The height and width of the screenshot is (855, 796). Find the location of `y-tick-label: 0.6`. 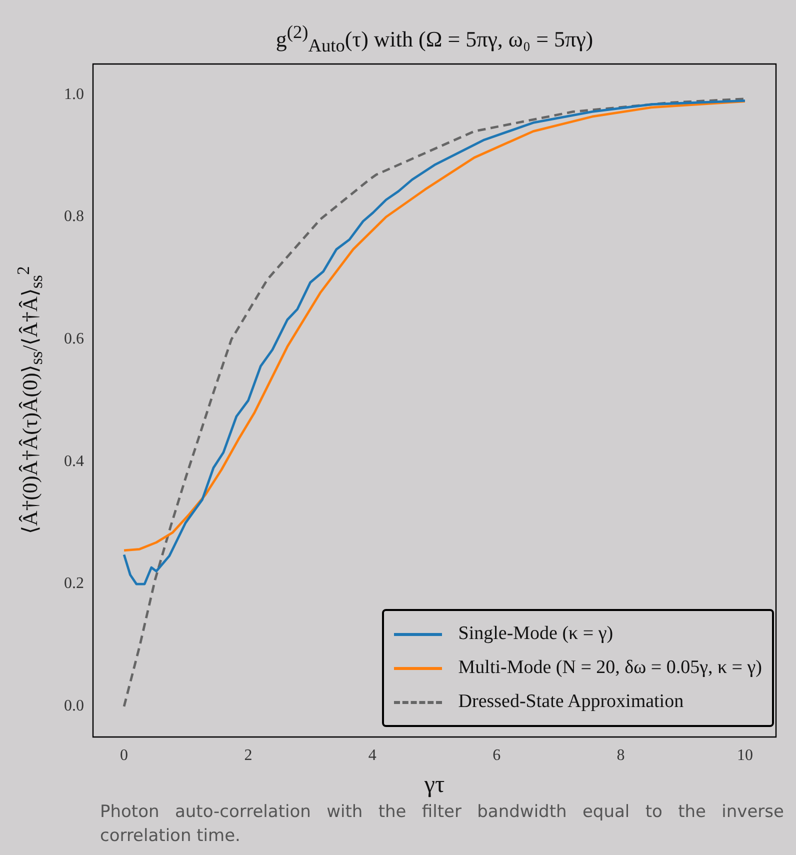

y-tick-label: 0.6 is located at coordinates (74, 339).